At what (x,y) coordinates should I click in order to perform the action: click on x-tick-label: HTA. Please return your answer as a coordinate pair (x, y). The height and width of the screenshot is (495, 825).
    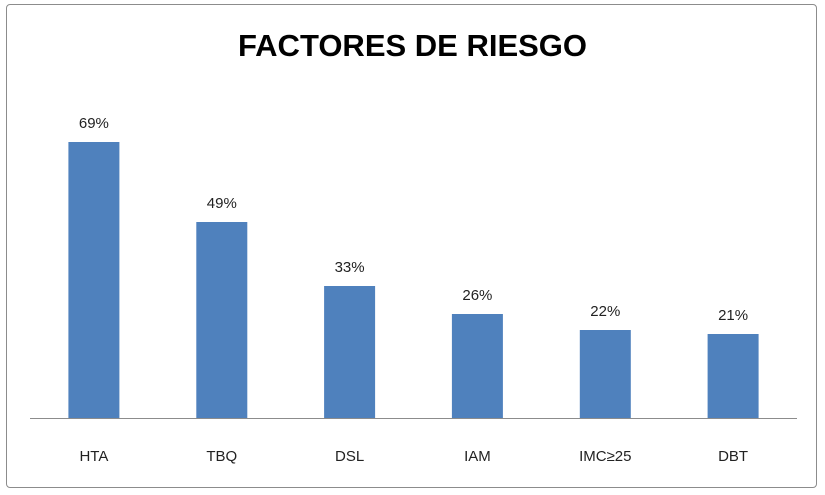
    Looking at the image, I should click on (93, 456).